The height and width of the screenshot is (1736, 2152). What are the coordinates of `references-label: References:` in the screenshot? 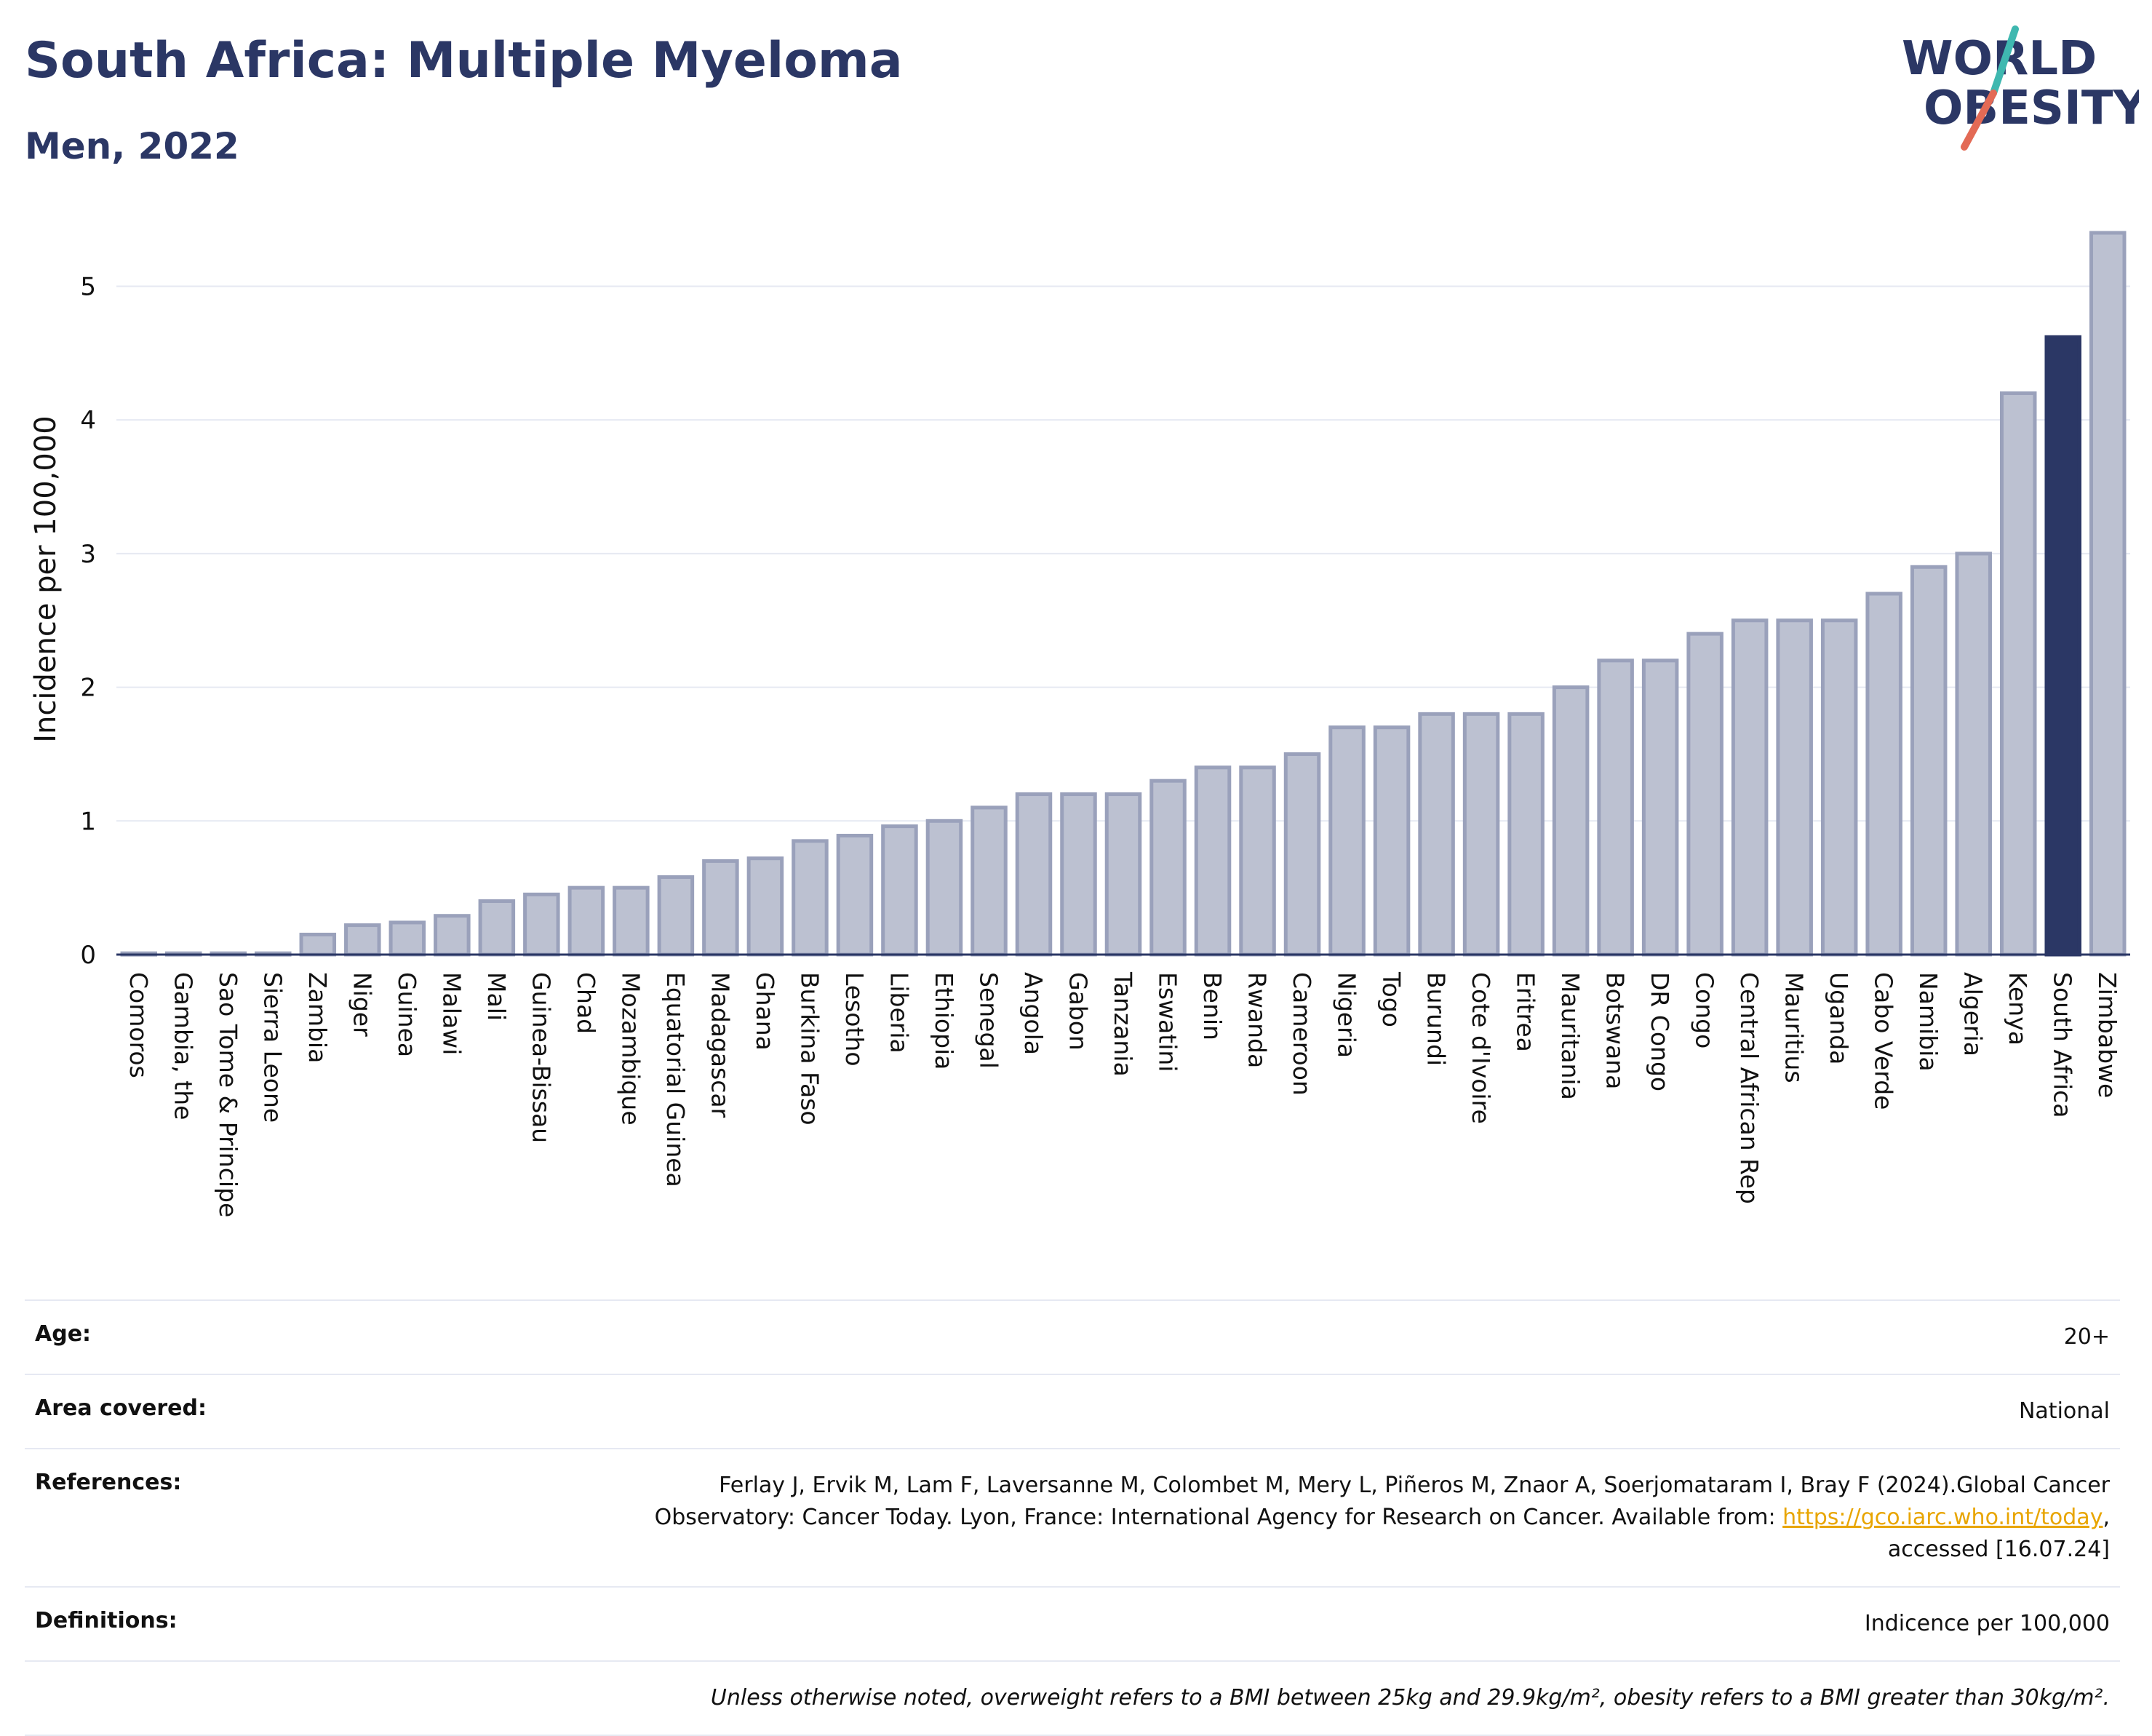 It's located at (109, 1482).